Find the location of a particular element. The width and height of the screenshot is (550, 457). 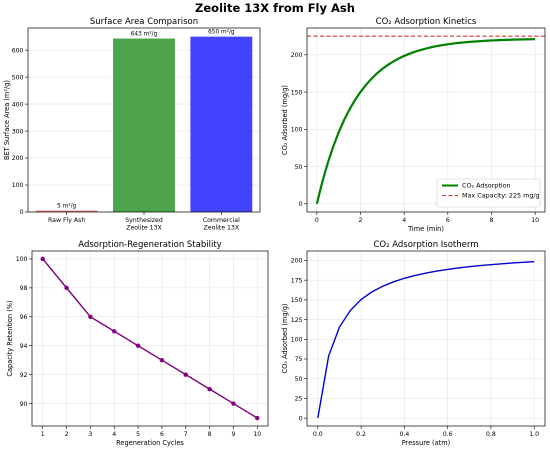

x-tick-label: 0.0 is located at coordinates (318, 434).